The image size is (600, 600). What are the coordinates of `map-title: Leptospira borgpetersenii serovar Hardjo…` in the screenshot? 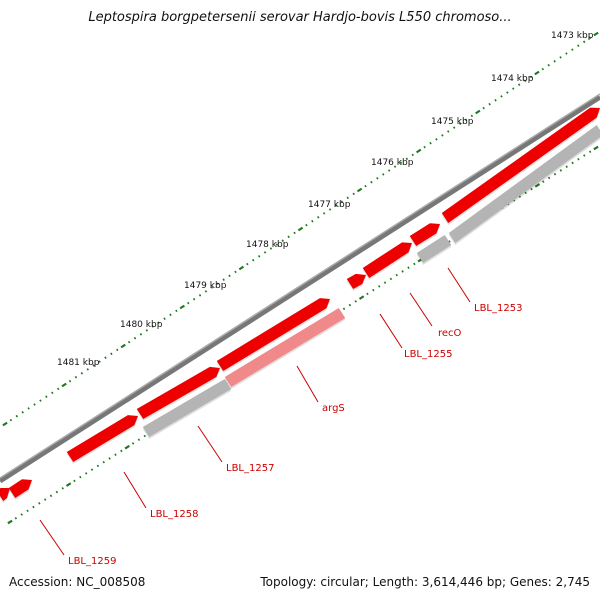 It's located at (300, 17).